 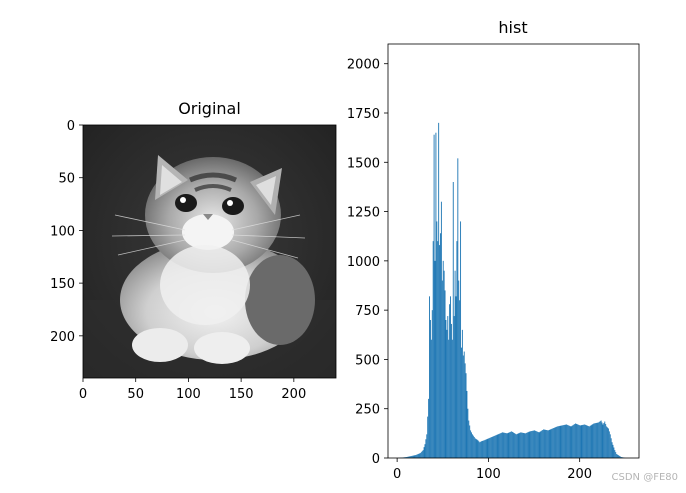 I want to click on y-tick-label: 1750, so click(x=363, y=114).